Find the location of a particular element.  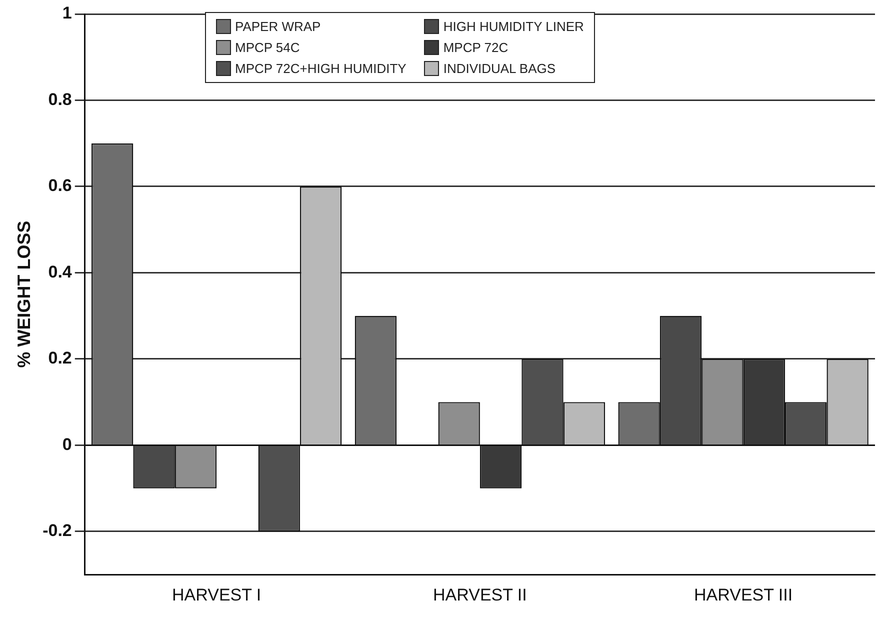

x-tick-label: HARVEST II is located at coordinates (480, 594).